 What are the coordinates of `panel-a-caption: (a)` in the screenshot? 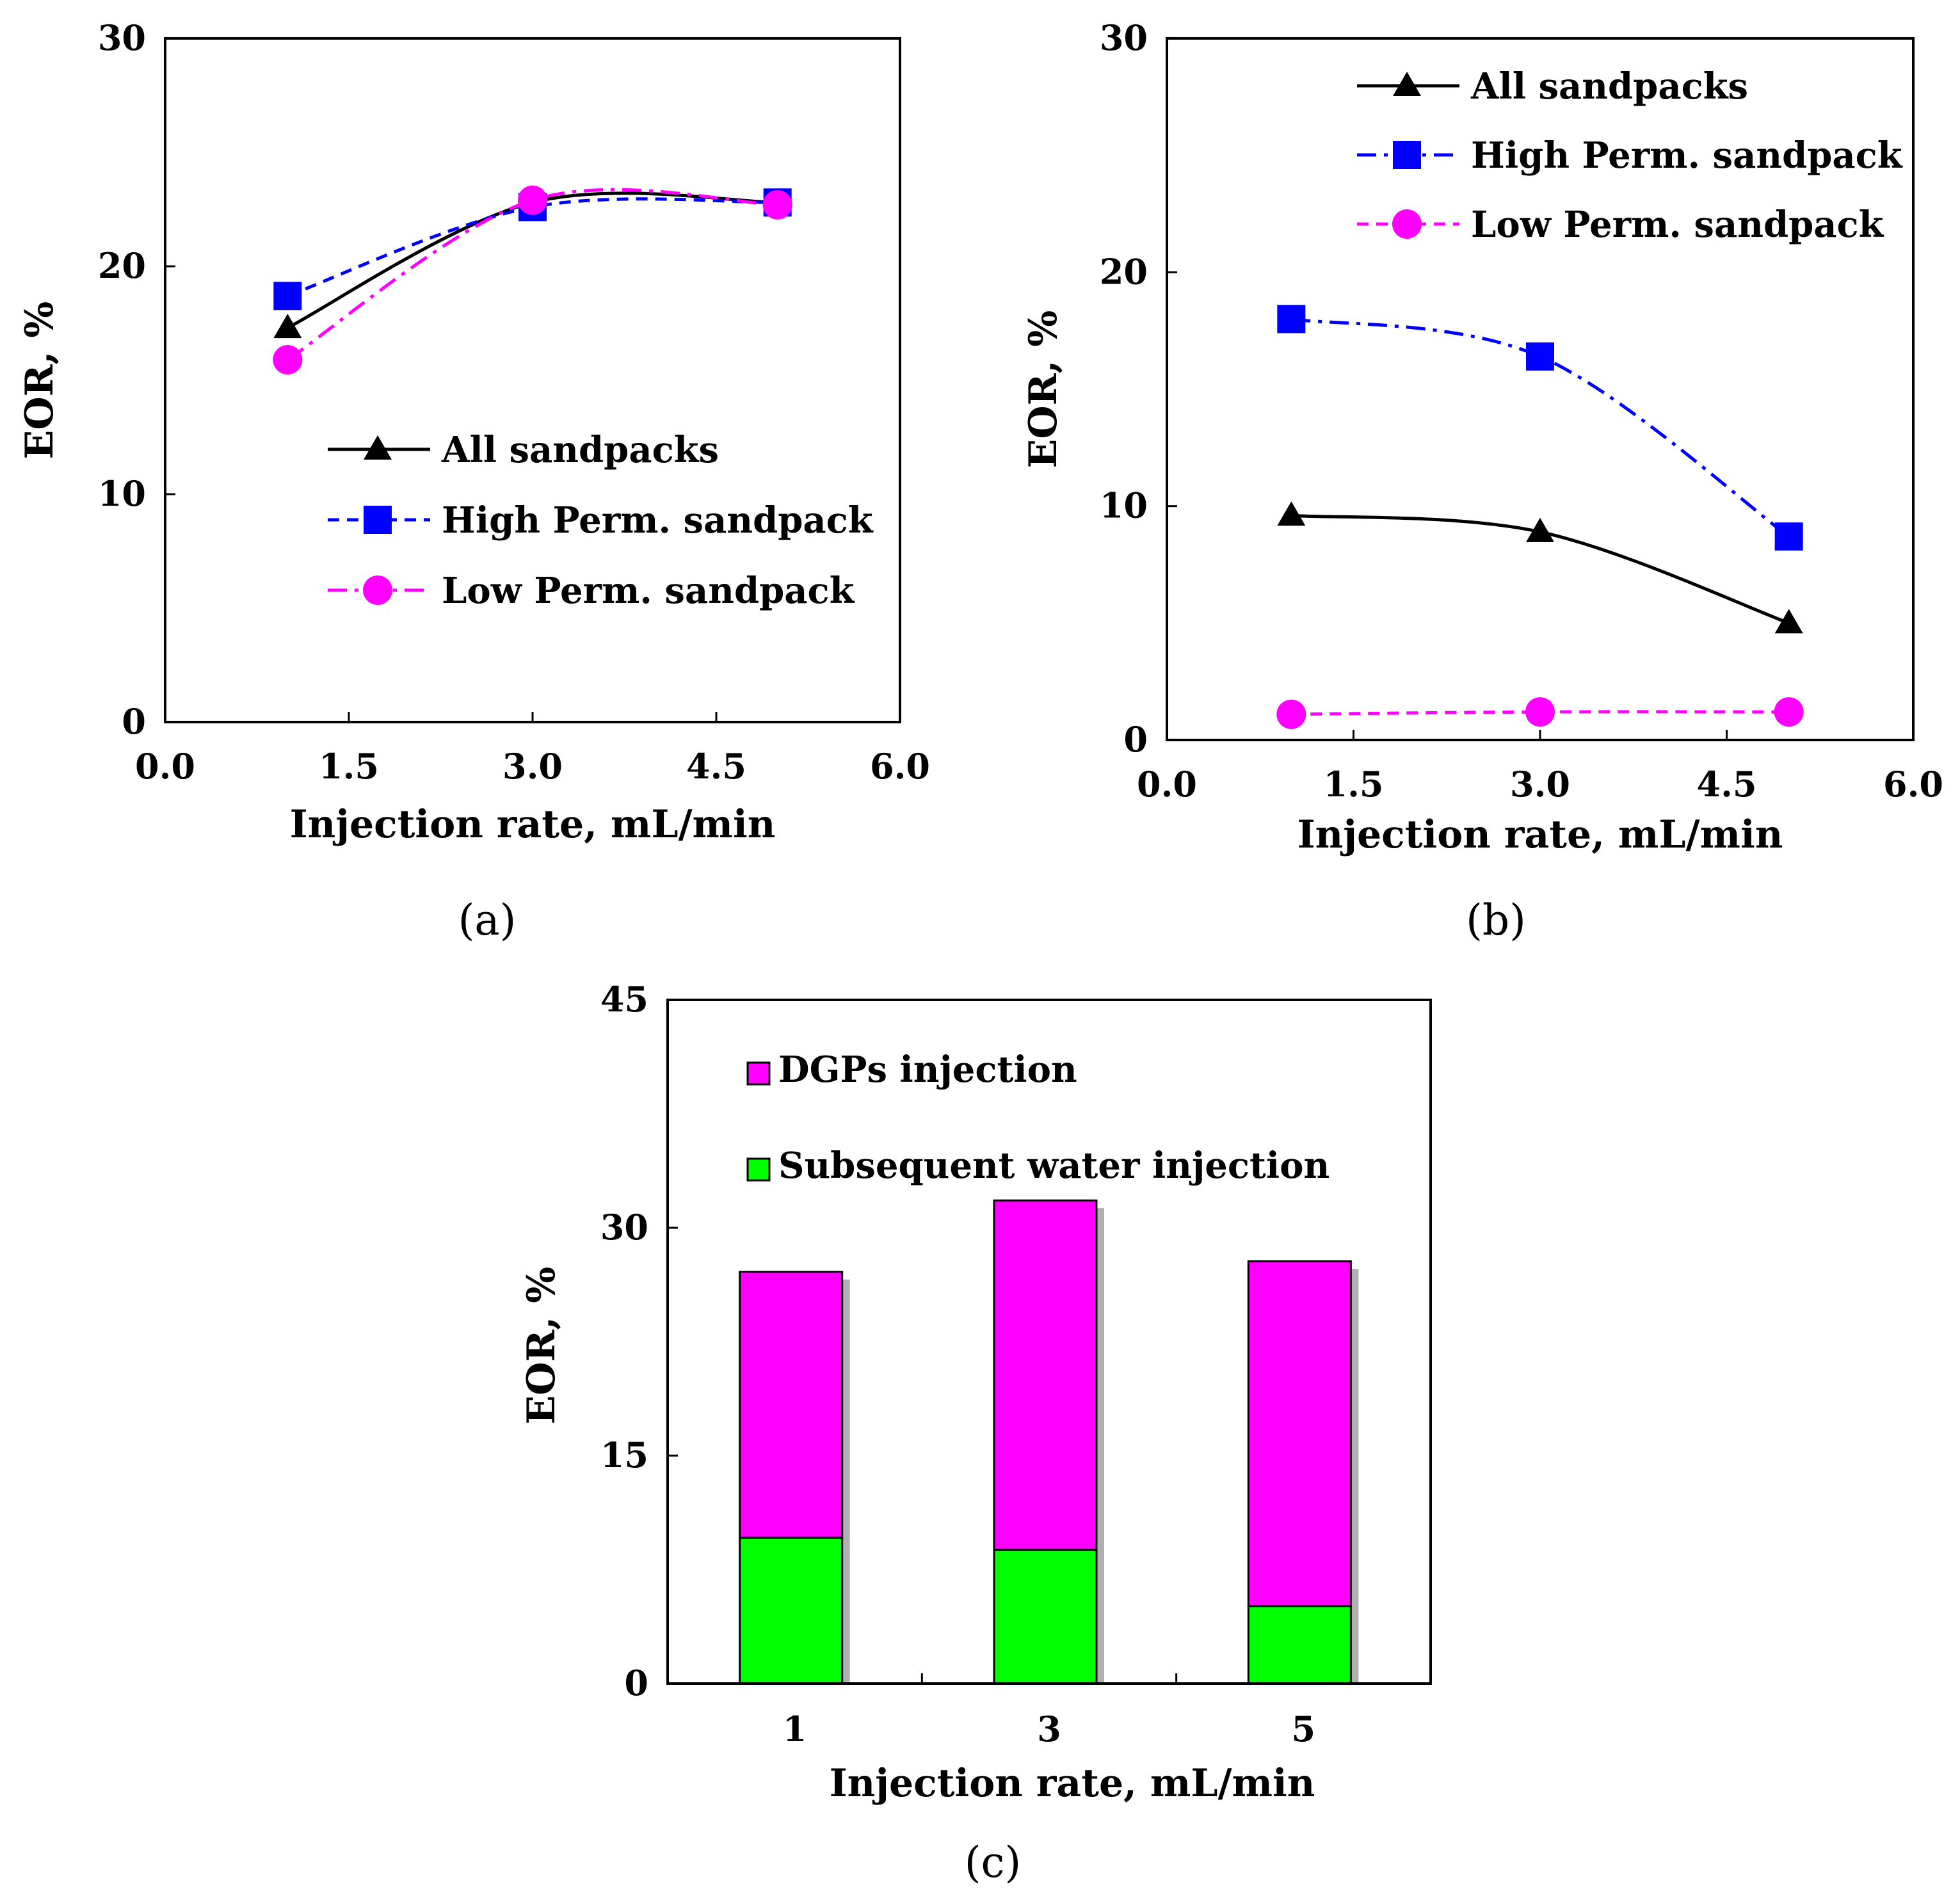 It's located at (487, 920).